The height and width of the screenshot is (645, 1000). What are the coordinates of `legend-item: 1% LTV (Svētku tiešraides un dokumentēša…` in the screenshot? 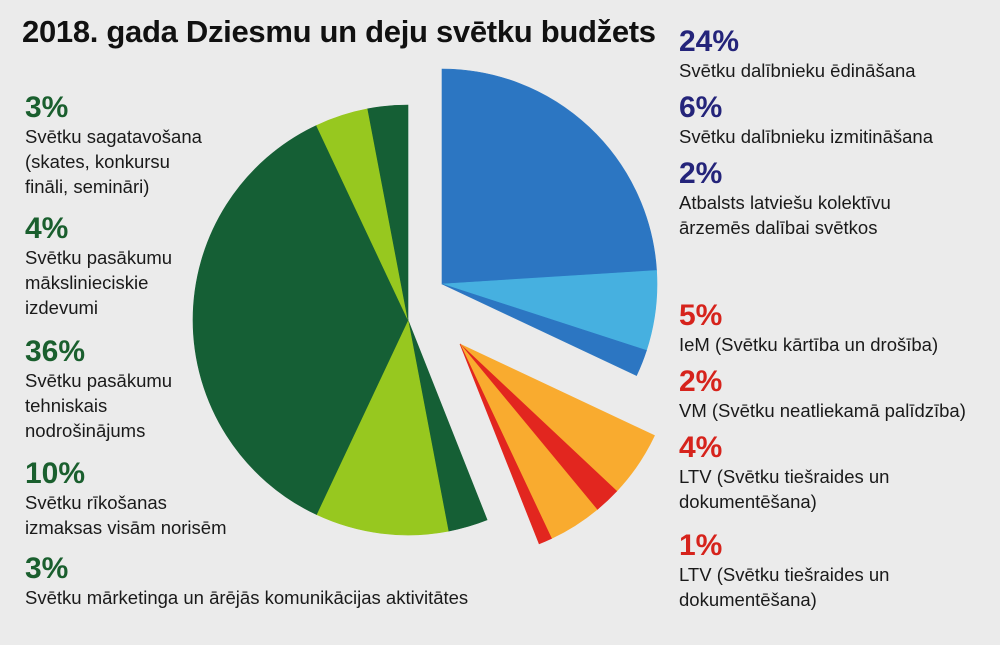 It's located at (784, 571).